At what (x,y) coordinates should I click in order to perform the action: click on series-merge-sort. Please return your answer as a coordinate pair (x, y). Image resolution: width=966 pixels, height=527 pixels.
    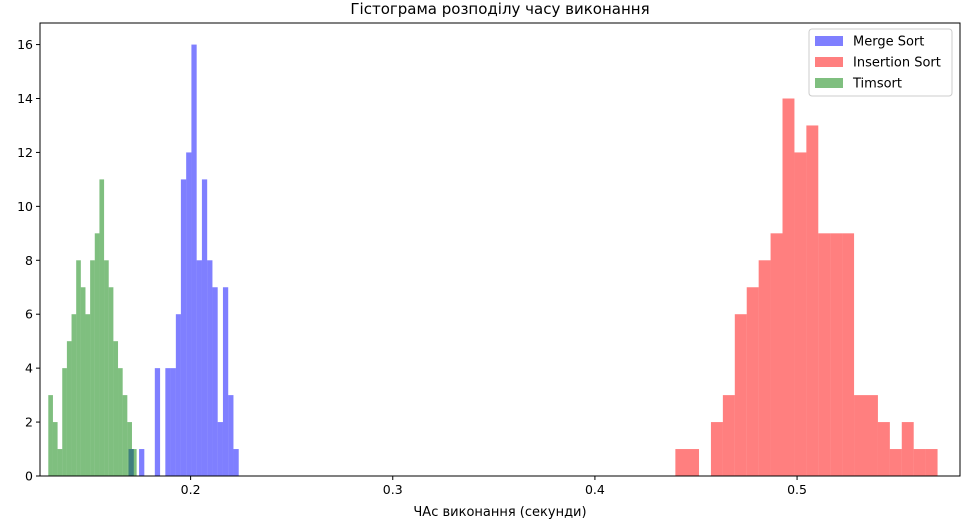
    Looking at the image, I should click on (183, 260).